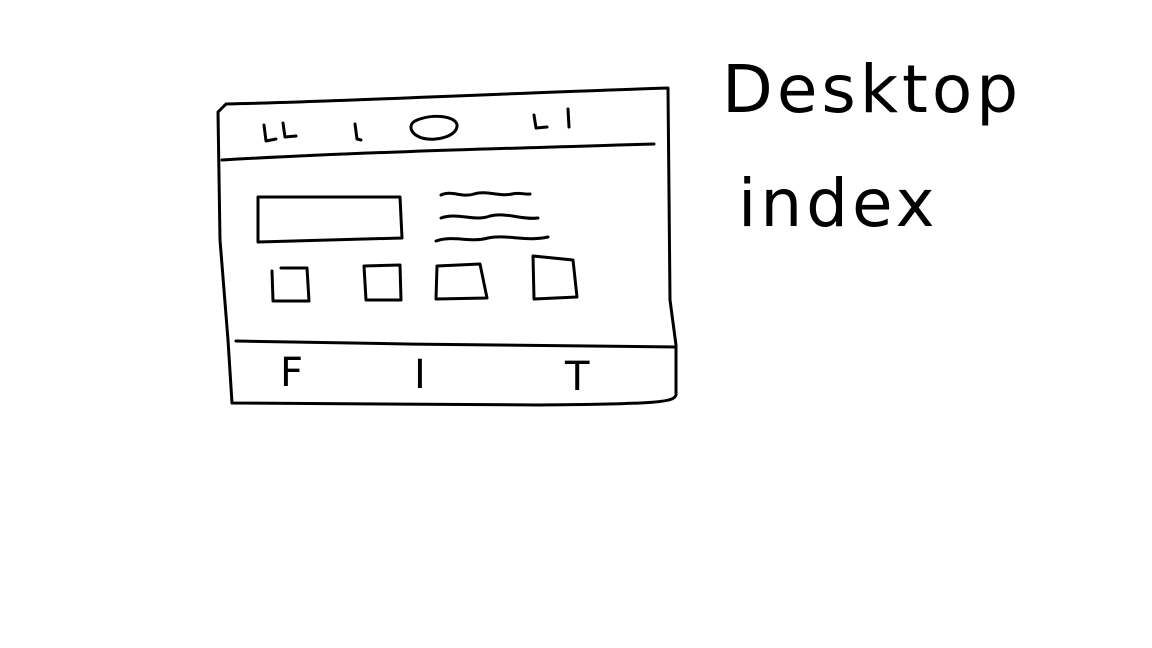  I want to click on footer-divider, so click(456, 344).